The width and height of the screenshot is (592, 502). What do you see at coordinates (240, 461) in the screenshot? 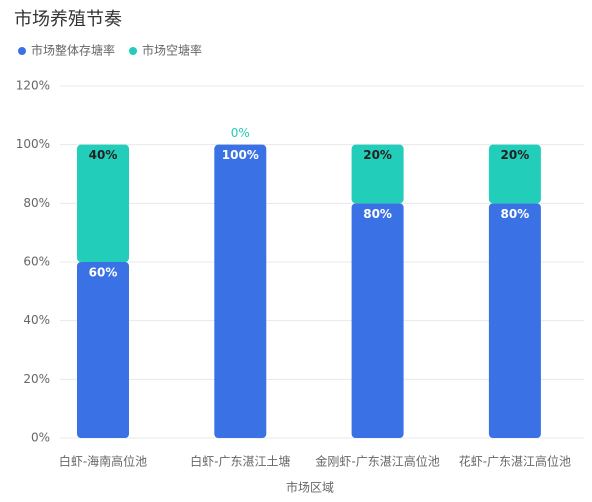
I see `x-tick-label: 白虾-广东湛江土塘` at bounding box center [240, 461].